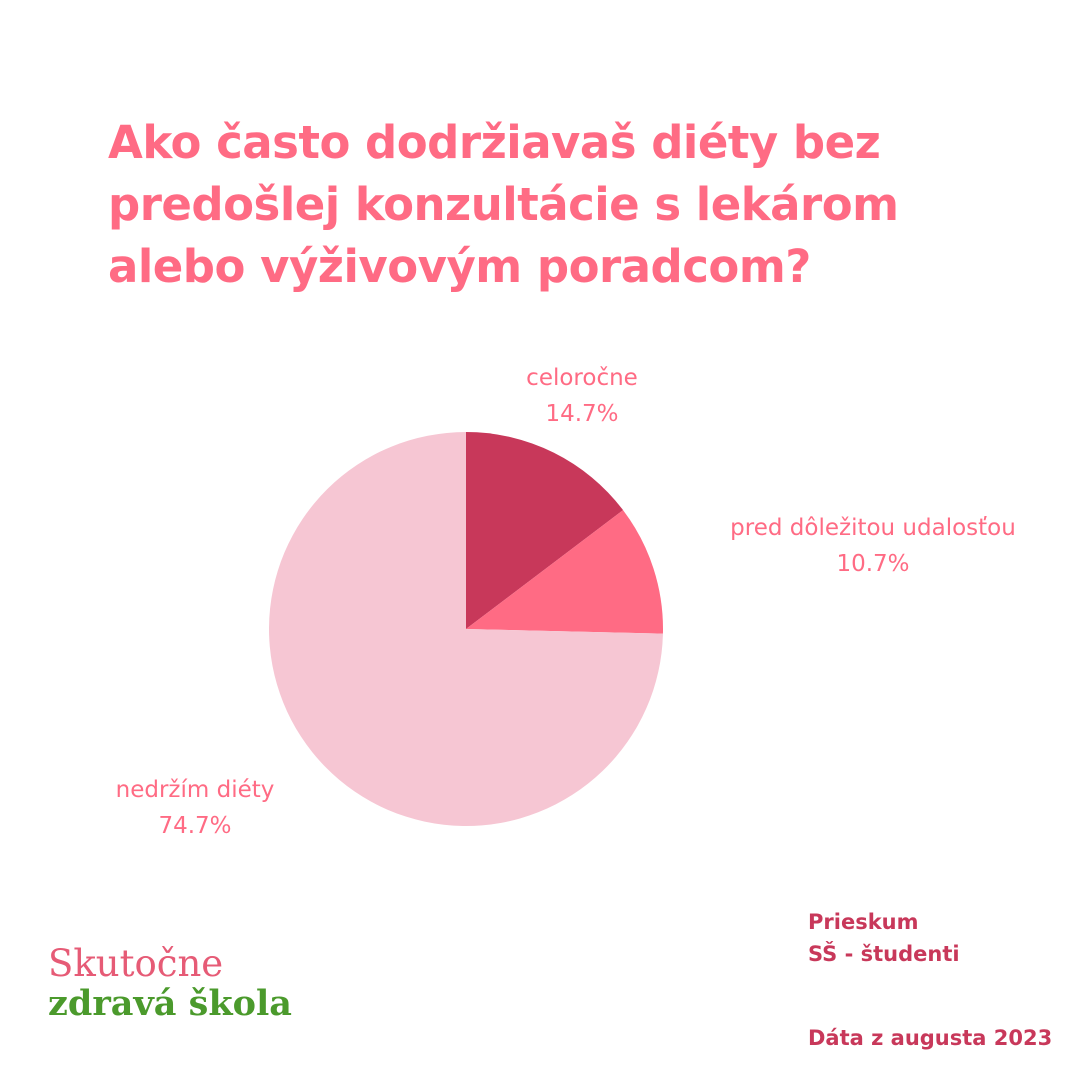  Describe the element at coordinates (873, 528) in the screenshot. I see `slice-name: pred dôležitou udalosťou` at that location.